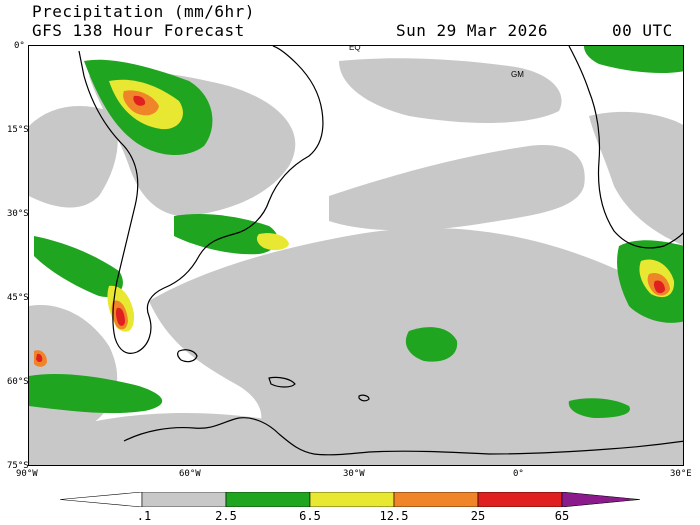 Image resolution: width=700 pixels, height=525 pixels. What do you see at coordinates (403, 436) in the screenshot?
I see `coast-antarctica` at bounding box center [403, 436].